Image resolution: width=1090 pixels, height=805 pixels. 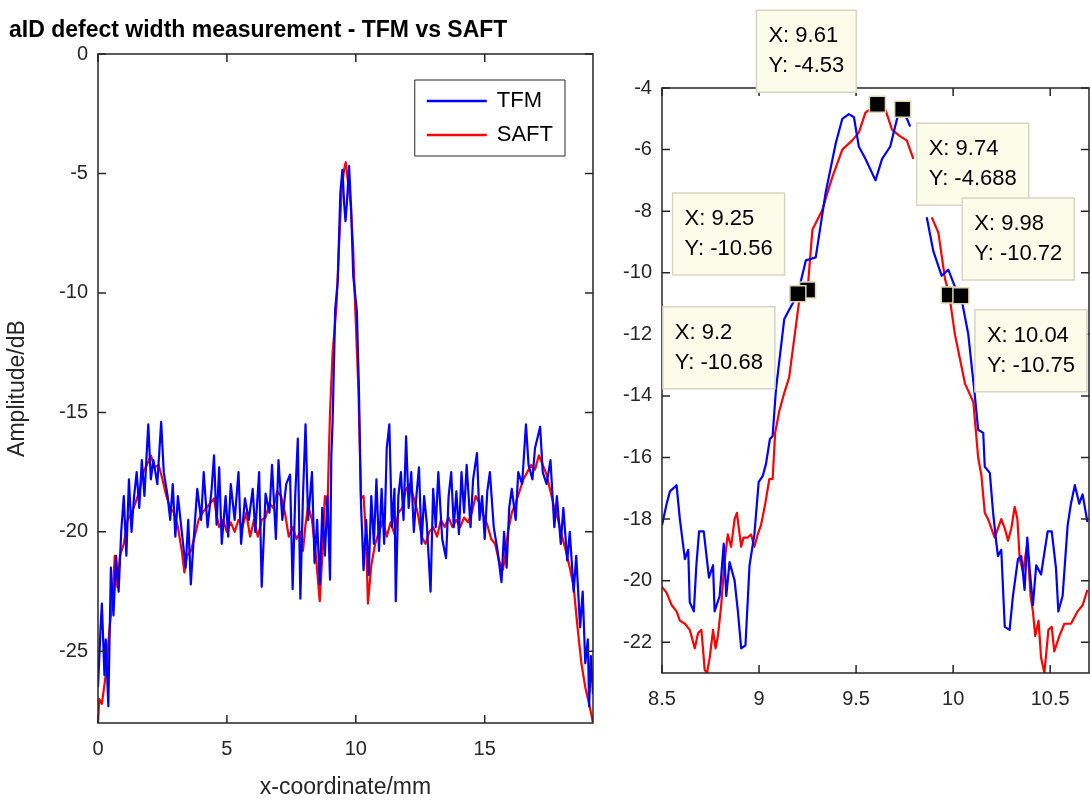 I want to click on y-tick-label: -8, so click(x=643, y=209).